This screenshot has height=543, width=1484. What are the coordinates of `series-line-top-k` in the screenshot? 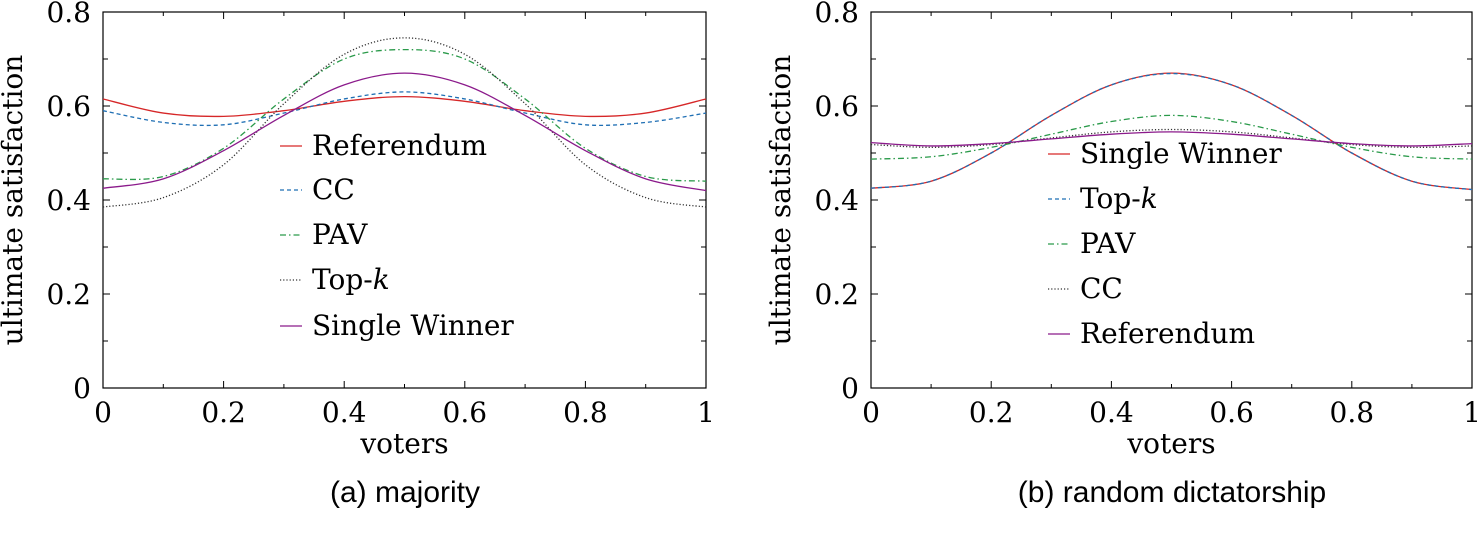 It's located at (404, 122).